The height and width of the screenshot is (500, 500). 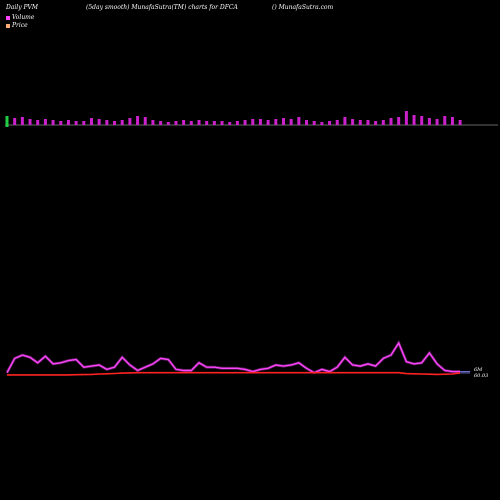 What do you see at coordinates (23, 17) in the screenshot?
I see `legend-volume-label: Volume` at bounding box center [23, 17].